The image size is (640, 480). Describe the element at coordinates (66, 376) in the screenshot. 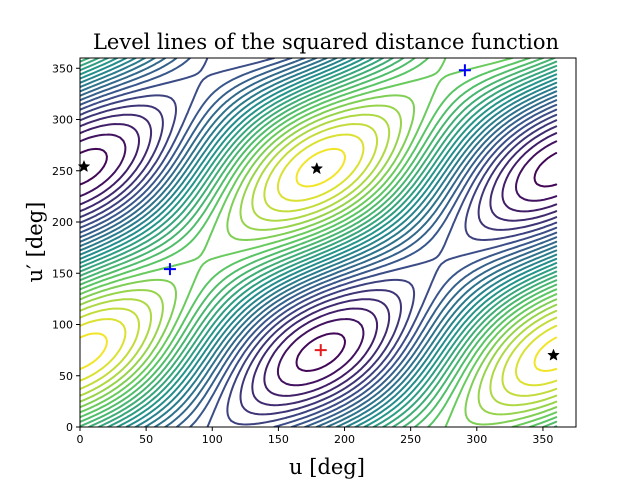

I see `y-tick-label: 50` at that location.